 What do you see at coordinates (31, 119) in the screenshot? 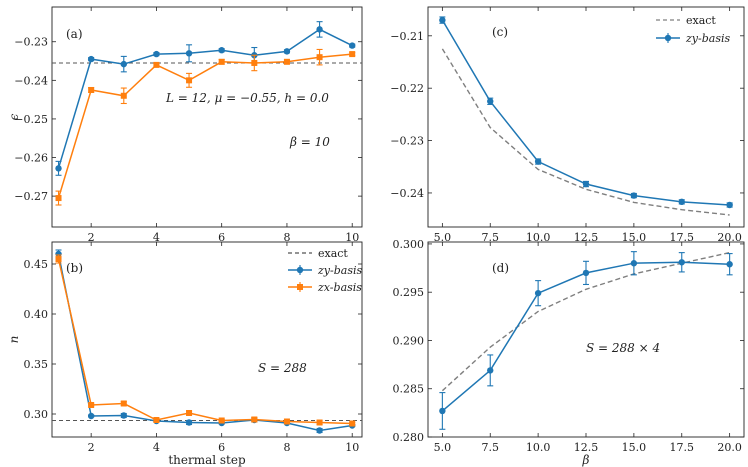
I see `y-tick-label: −0.25` at bounding box center [31, 119].